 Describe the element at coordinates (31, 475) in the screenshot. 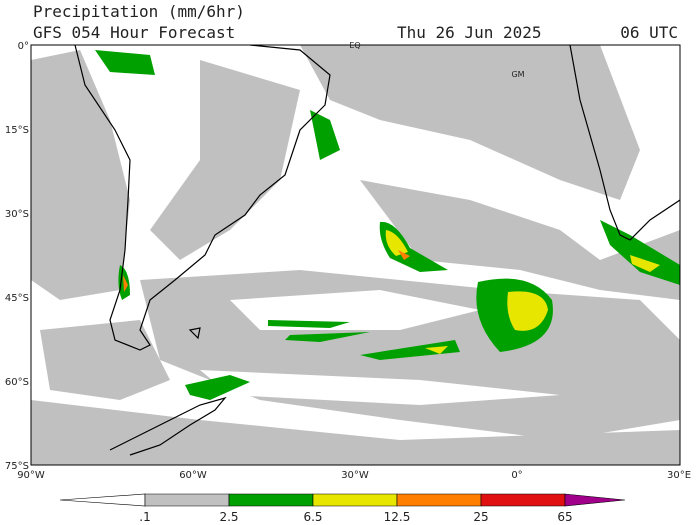

I see `lon-label: 90°W` at that location.